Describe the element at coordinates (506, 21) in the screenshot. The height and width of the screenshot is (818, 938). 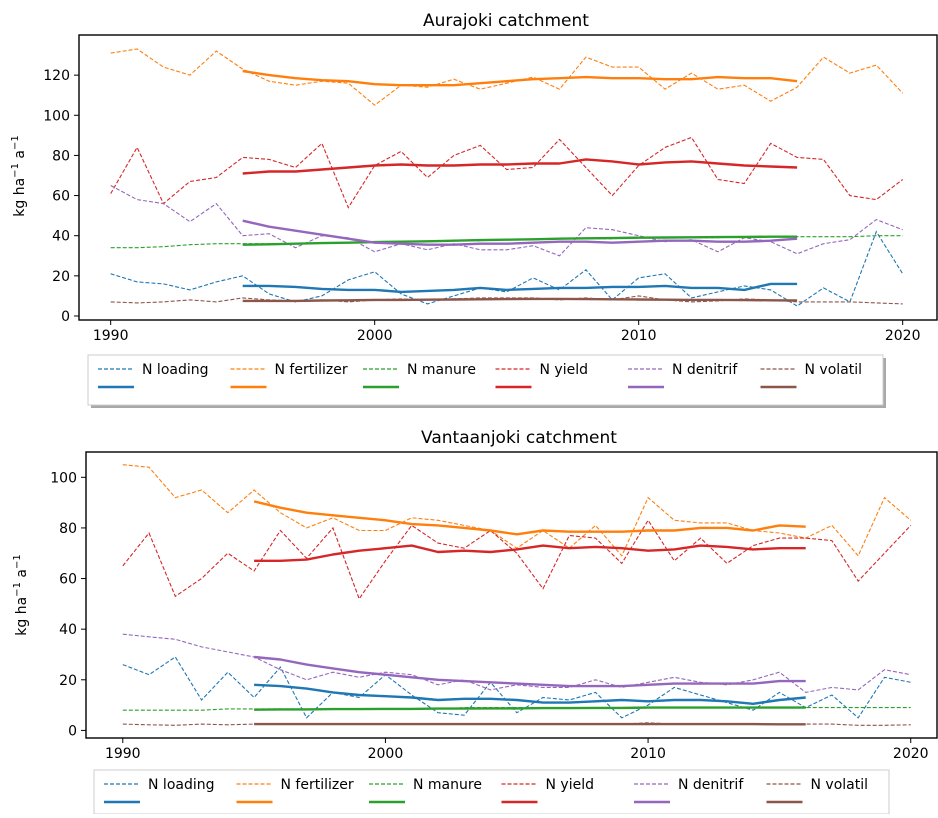
I see `chart-title: Aurajoki catchment` at that location.